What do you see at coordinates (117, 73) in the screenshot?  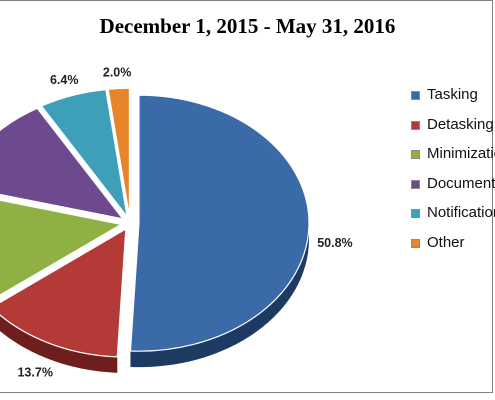 I see `slice-label-other: 2.0%` at bounding box center [117, 73].